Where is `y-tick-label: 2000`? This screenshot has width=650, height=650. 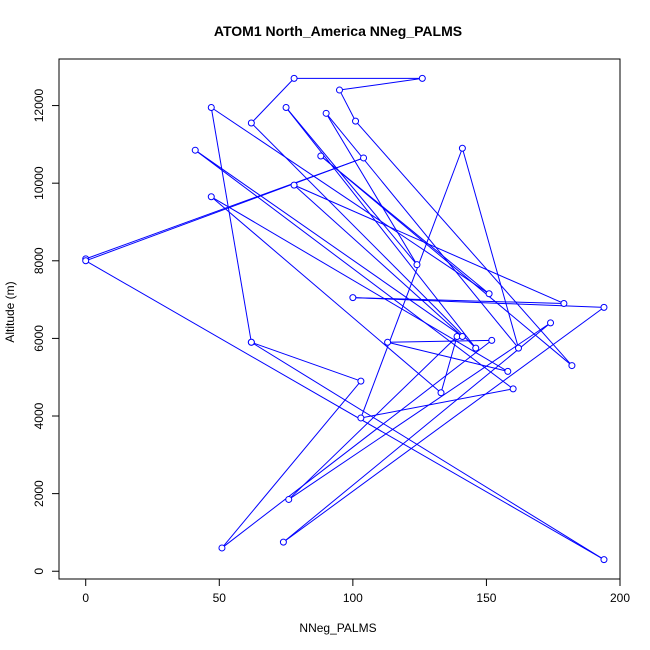 y-tick-label: 2000 is located at coordinates (39, 493).